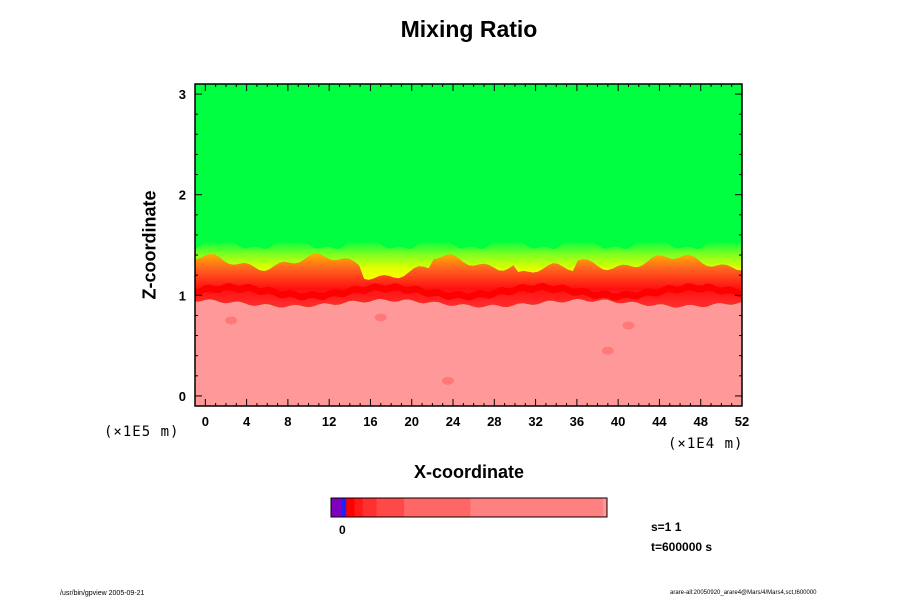  I want to click on colorbar, so click(469, 507).